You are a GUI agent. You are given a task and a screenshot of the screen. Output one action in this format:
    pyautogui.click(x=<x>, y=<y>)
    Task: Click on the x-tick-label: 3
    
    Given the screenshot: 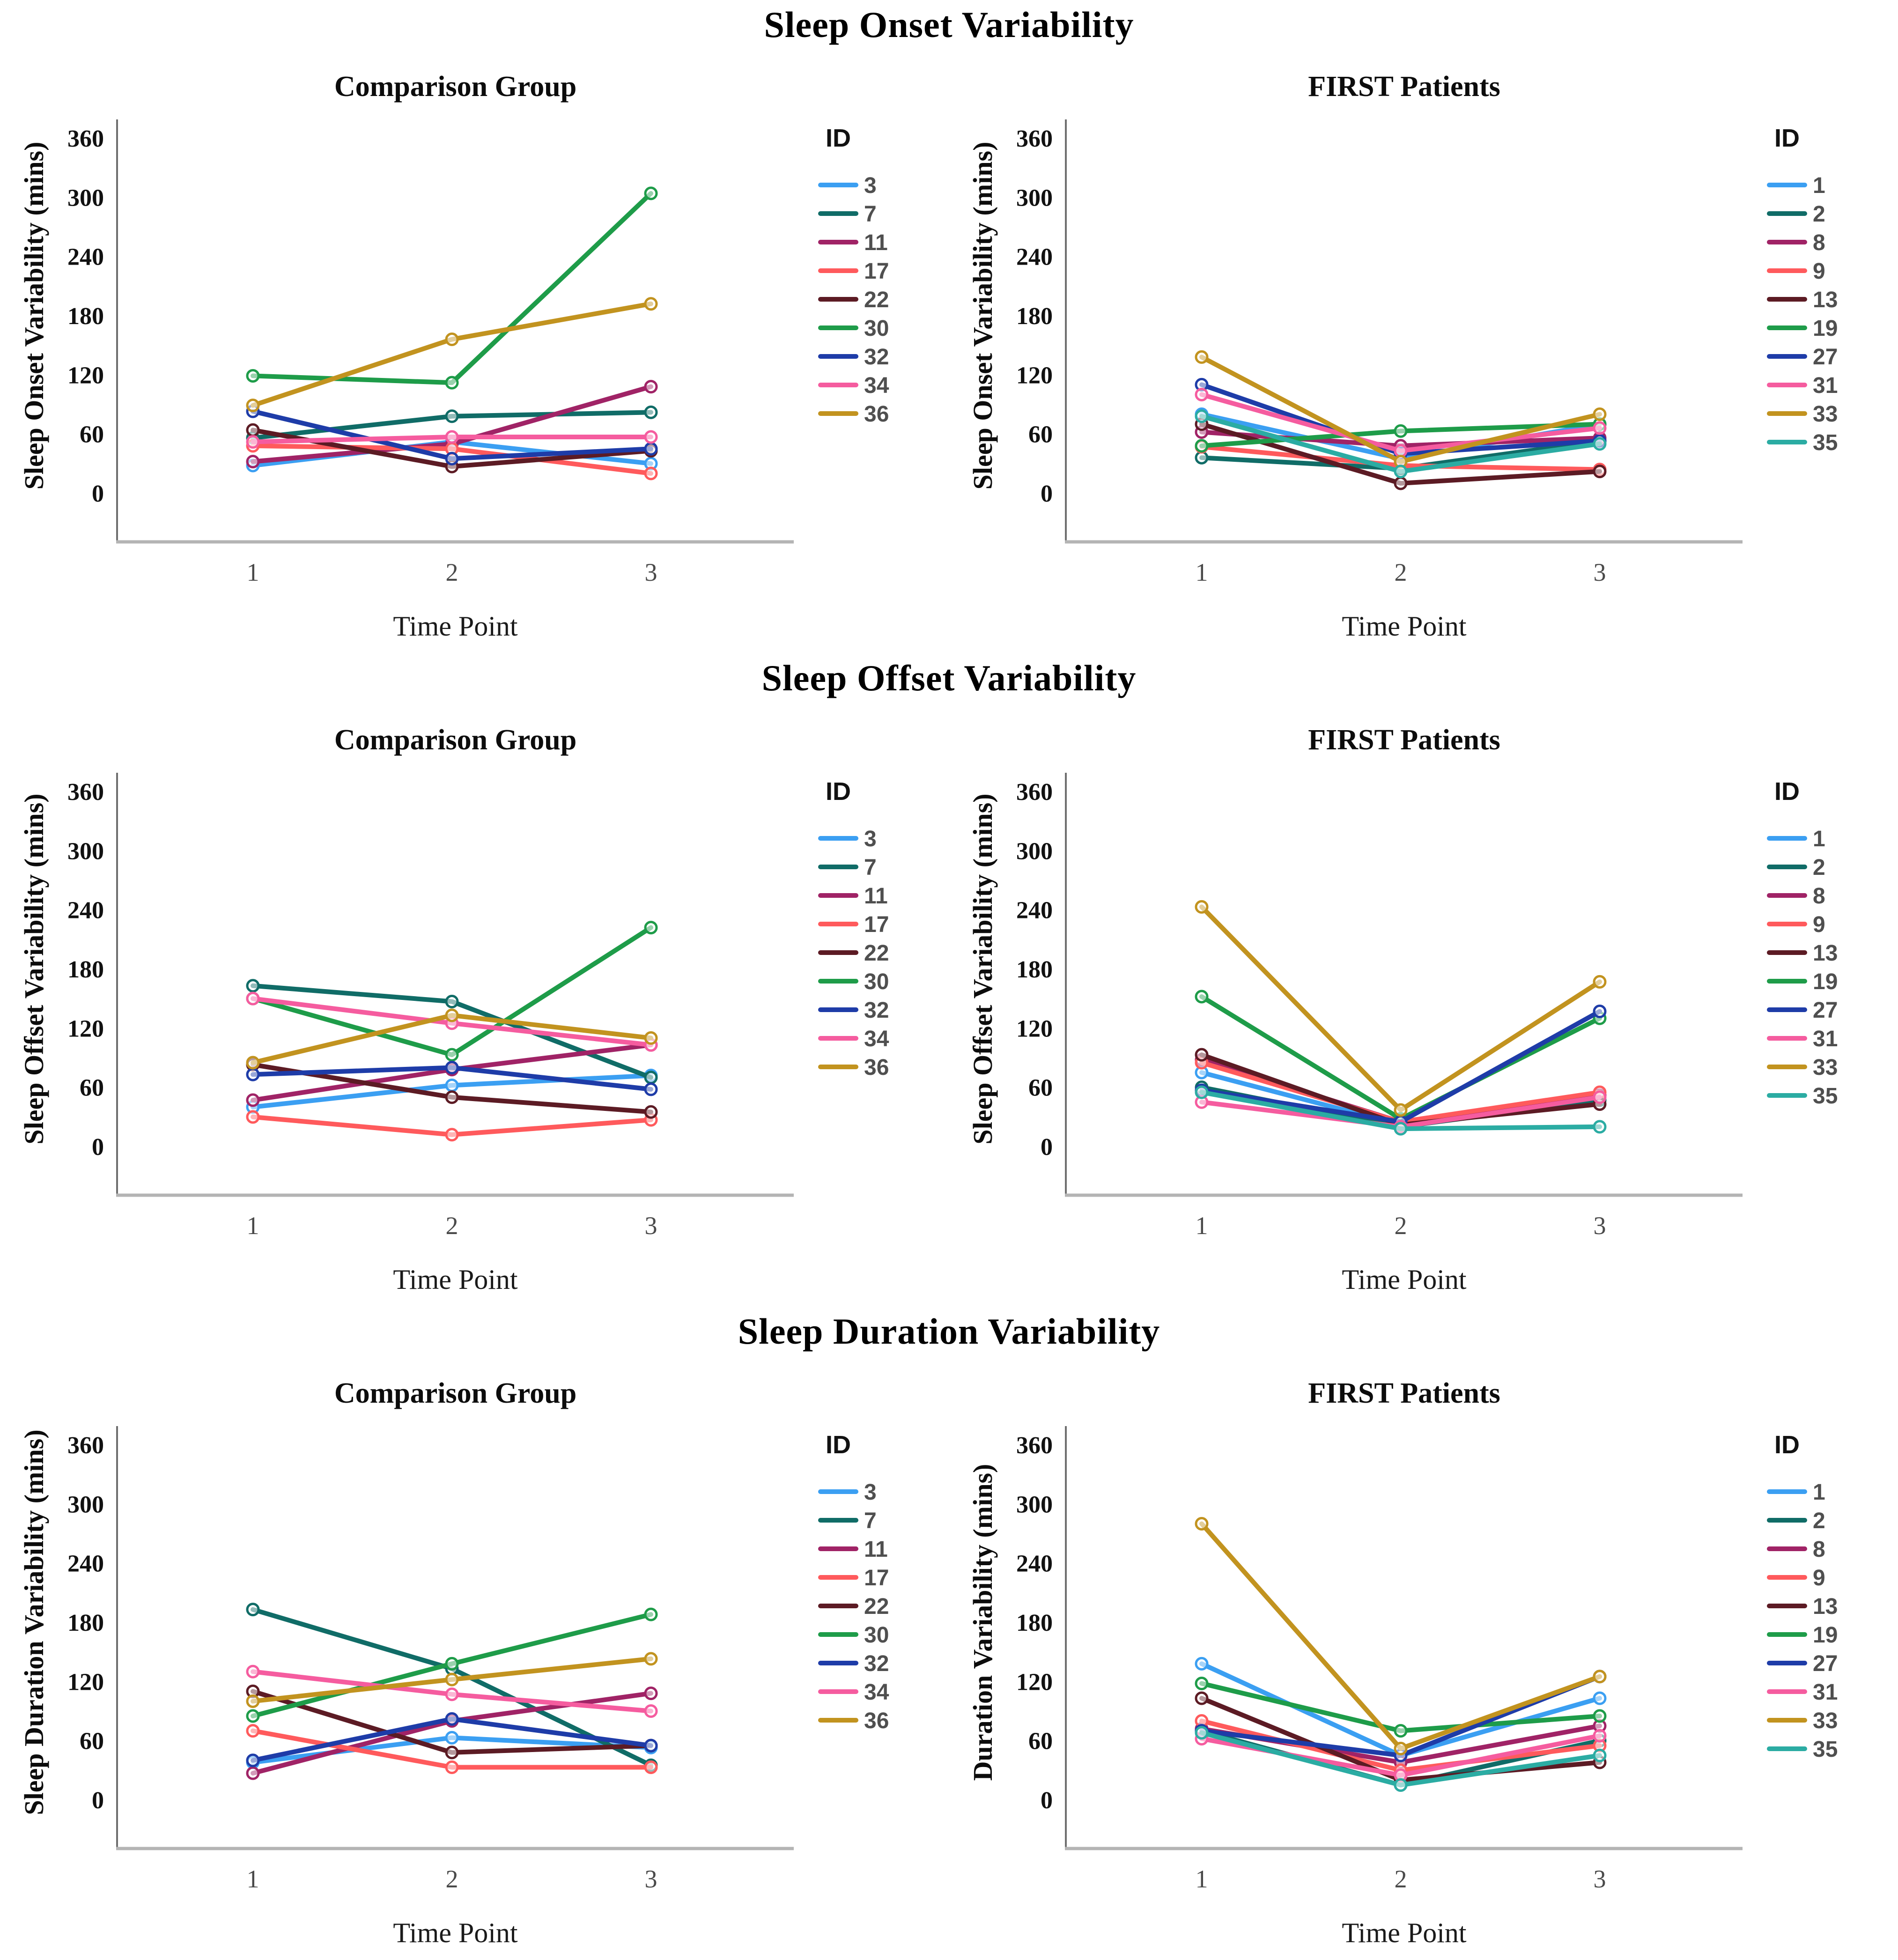 What is the action you would take?
    pyautogui.click(x=1600, y=1226)
    